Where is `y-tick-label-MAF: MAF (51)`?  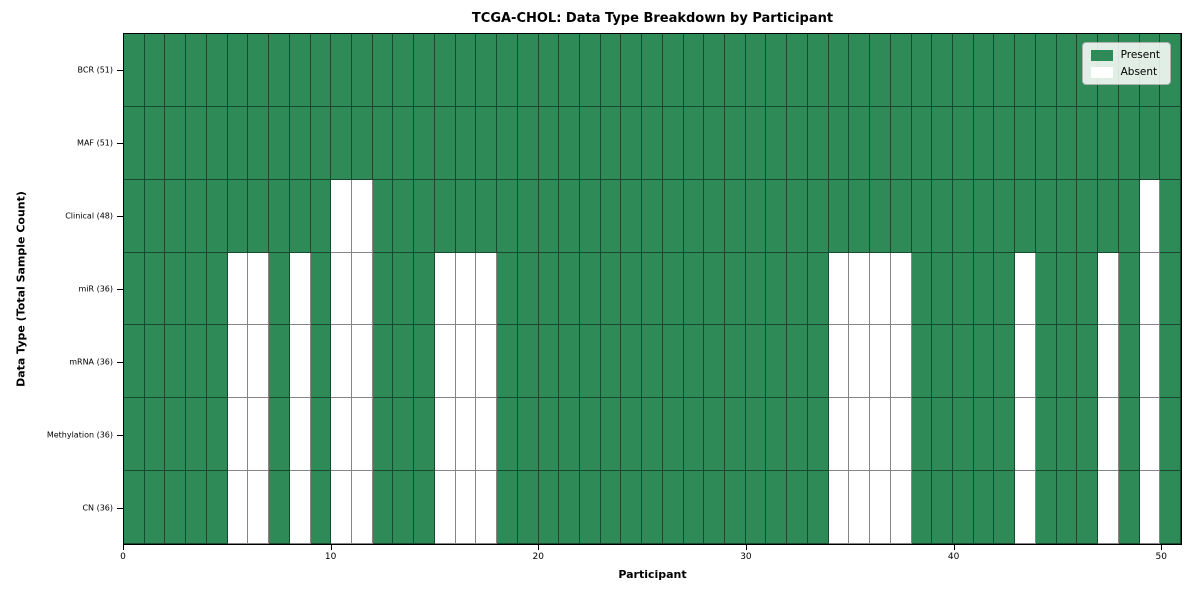
y-tick-label-MAF: MAF (51) is located at coordinates (95, 143).